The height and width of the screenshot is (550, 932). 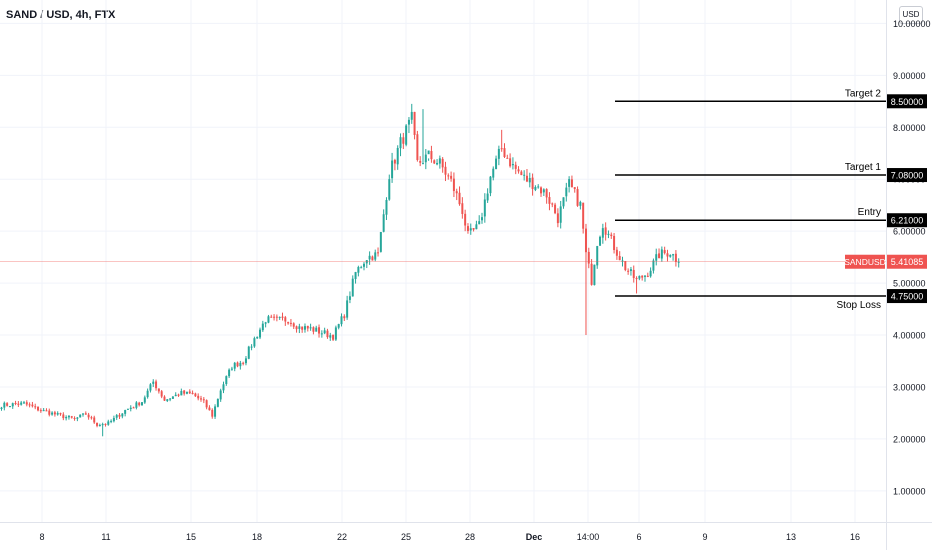 I want to click on current-price-badge: 5.41085, so click(x=907, y=261).